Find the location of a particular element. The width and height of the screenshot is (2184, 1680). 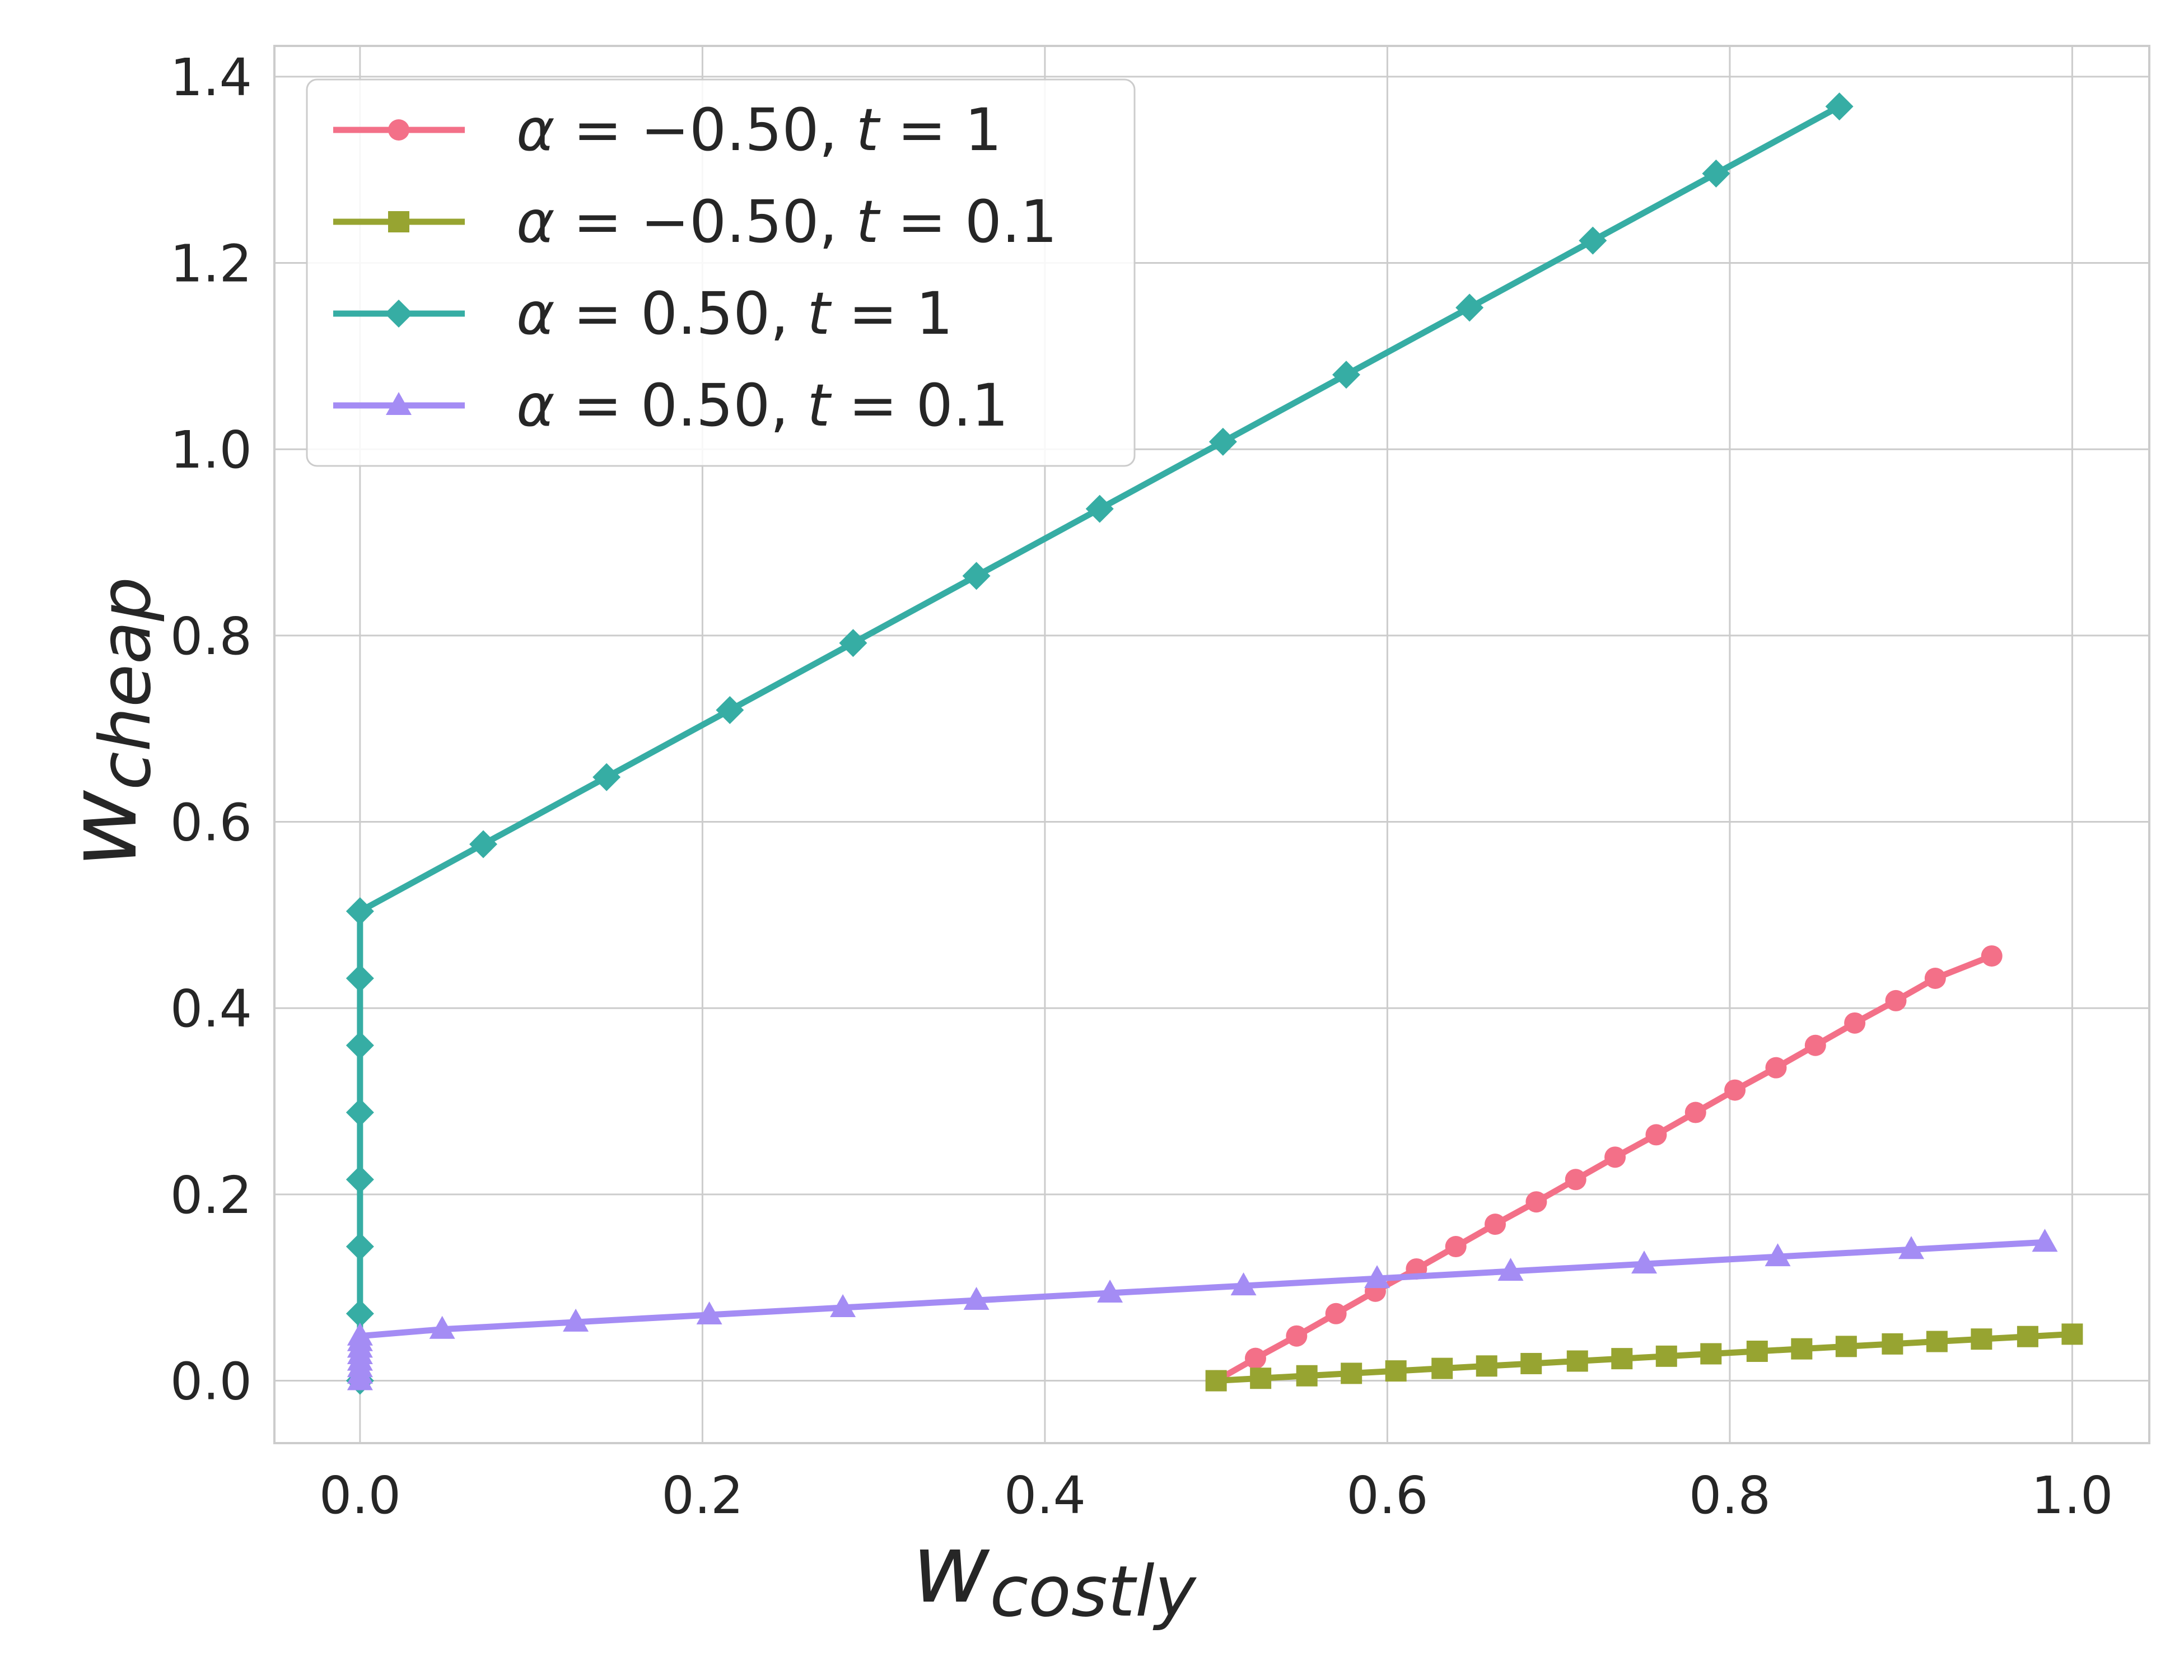

x-tick-label: 0.6 is located at coordinates (1387, 1495).